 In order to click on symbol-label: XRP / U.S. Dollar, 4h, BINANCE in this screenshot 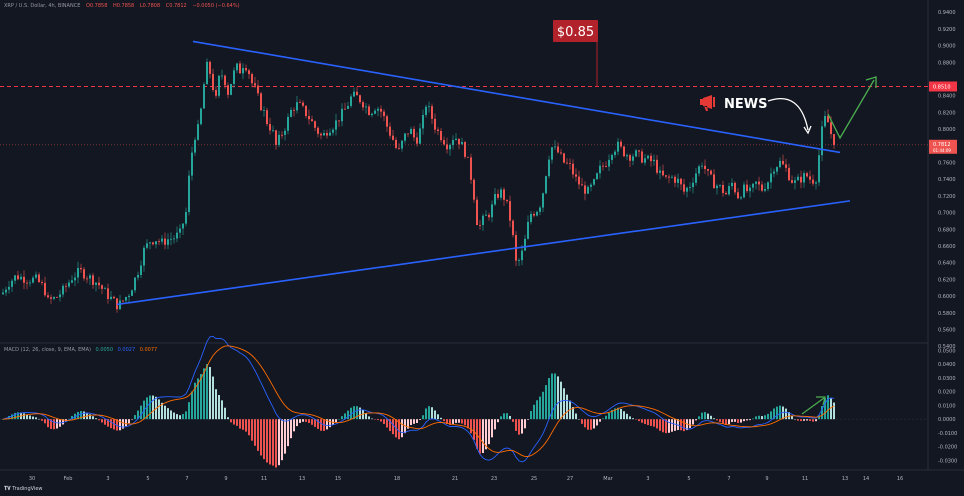, I will do `click(42, 6)`.